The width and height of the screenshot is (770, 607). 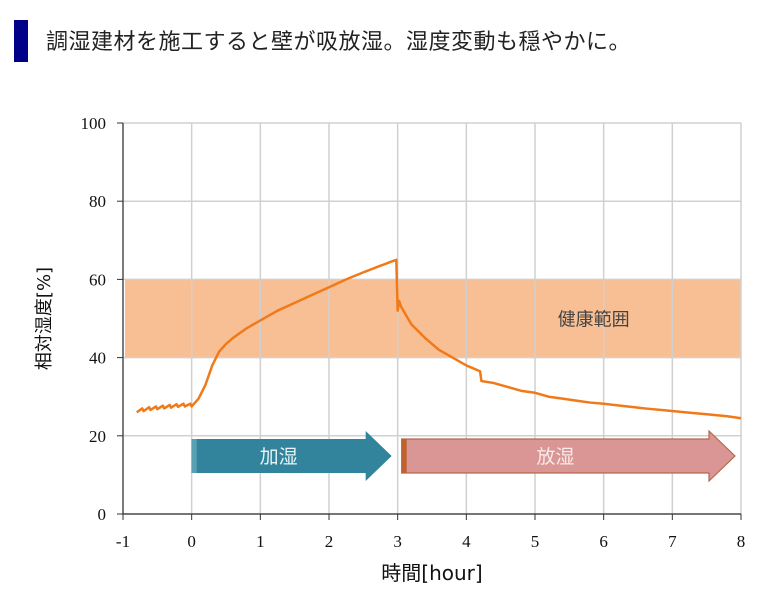 What do you see at coordinates (466, 541) in the screenshot?
I see `x-tick-label: 4` at bounding box center [466, 541].